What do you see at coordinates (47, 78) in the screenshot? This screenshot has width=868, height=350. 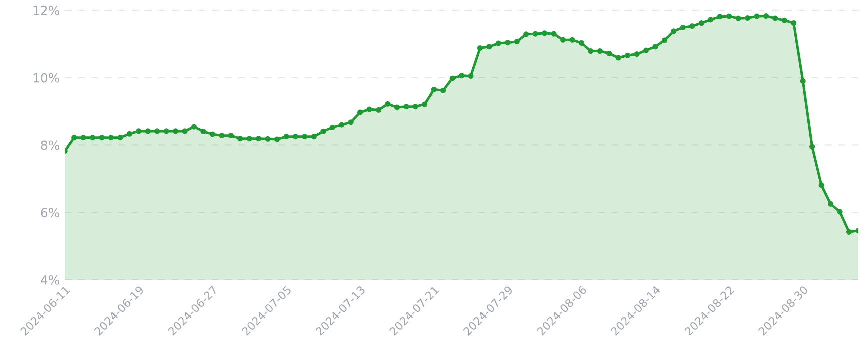 I see `y-tick-label: 10%` at bounding box center [47, 78].